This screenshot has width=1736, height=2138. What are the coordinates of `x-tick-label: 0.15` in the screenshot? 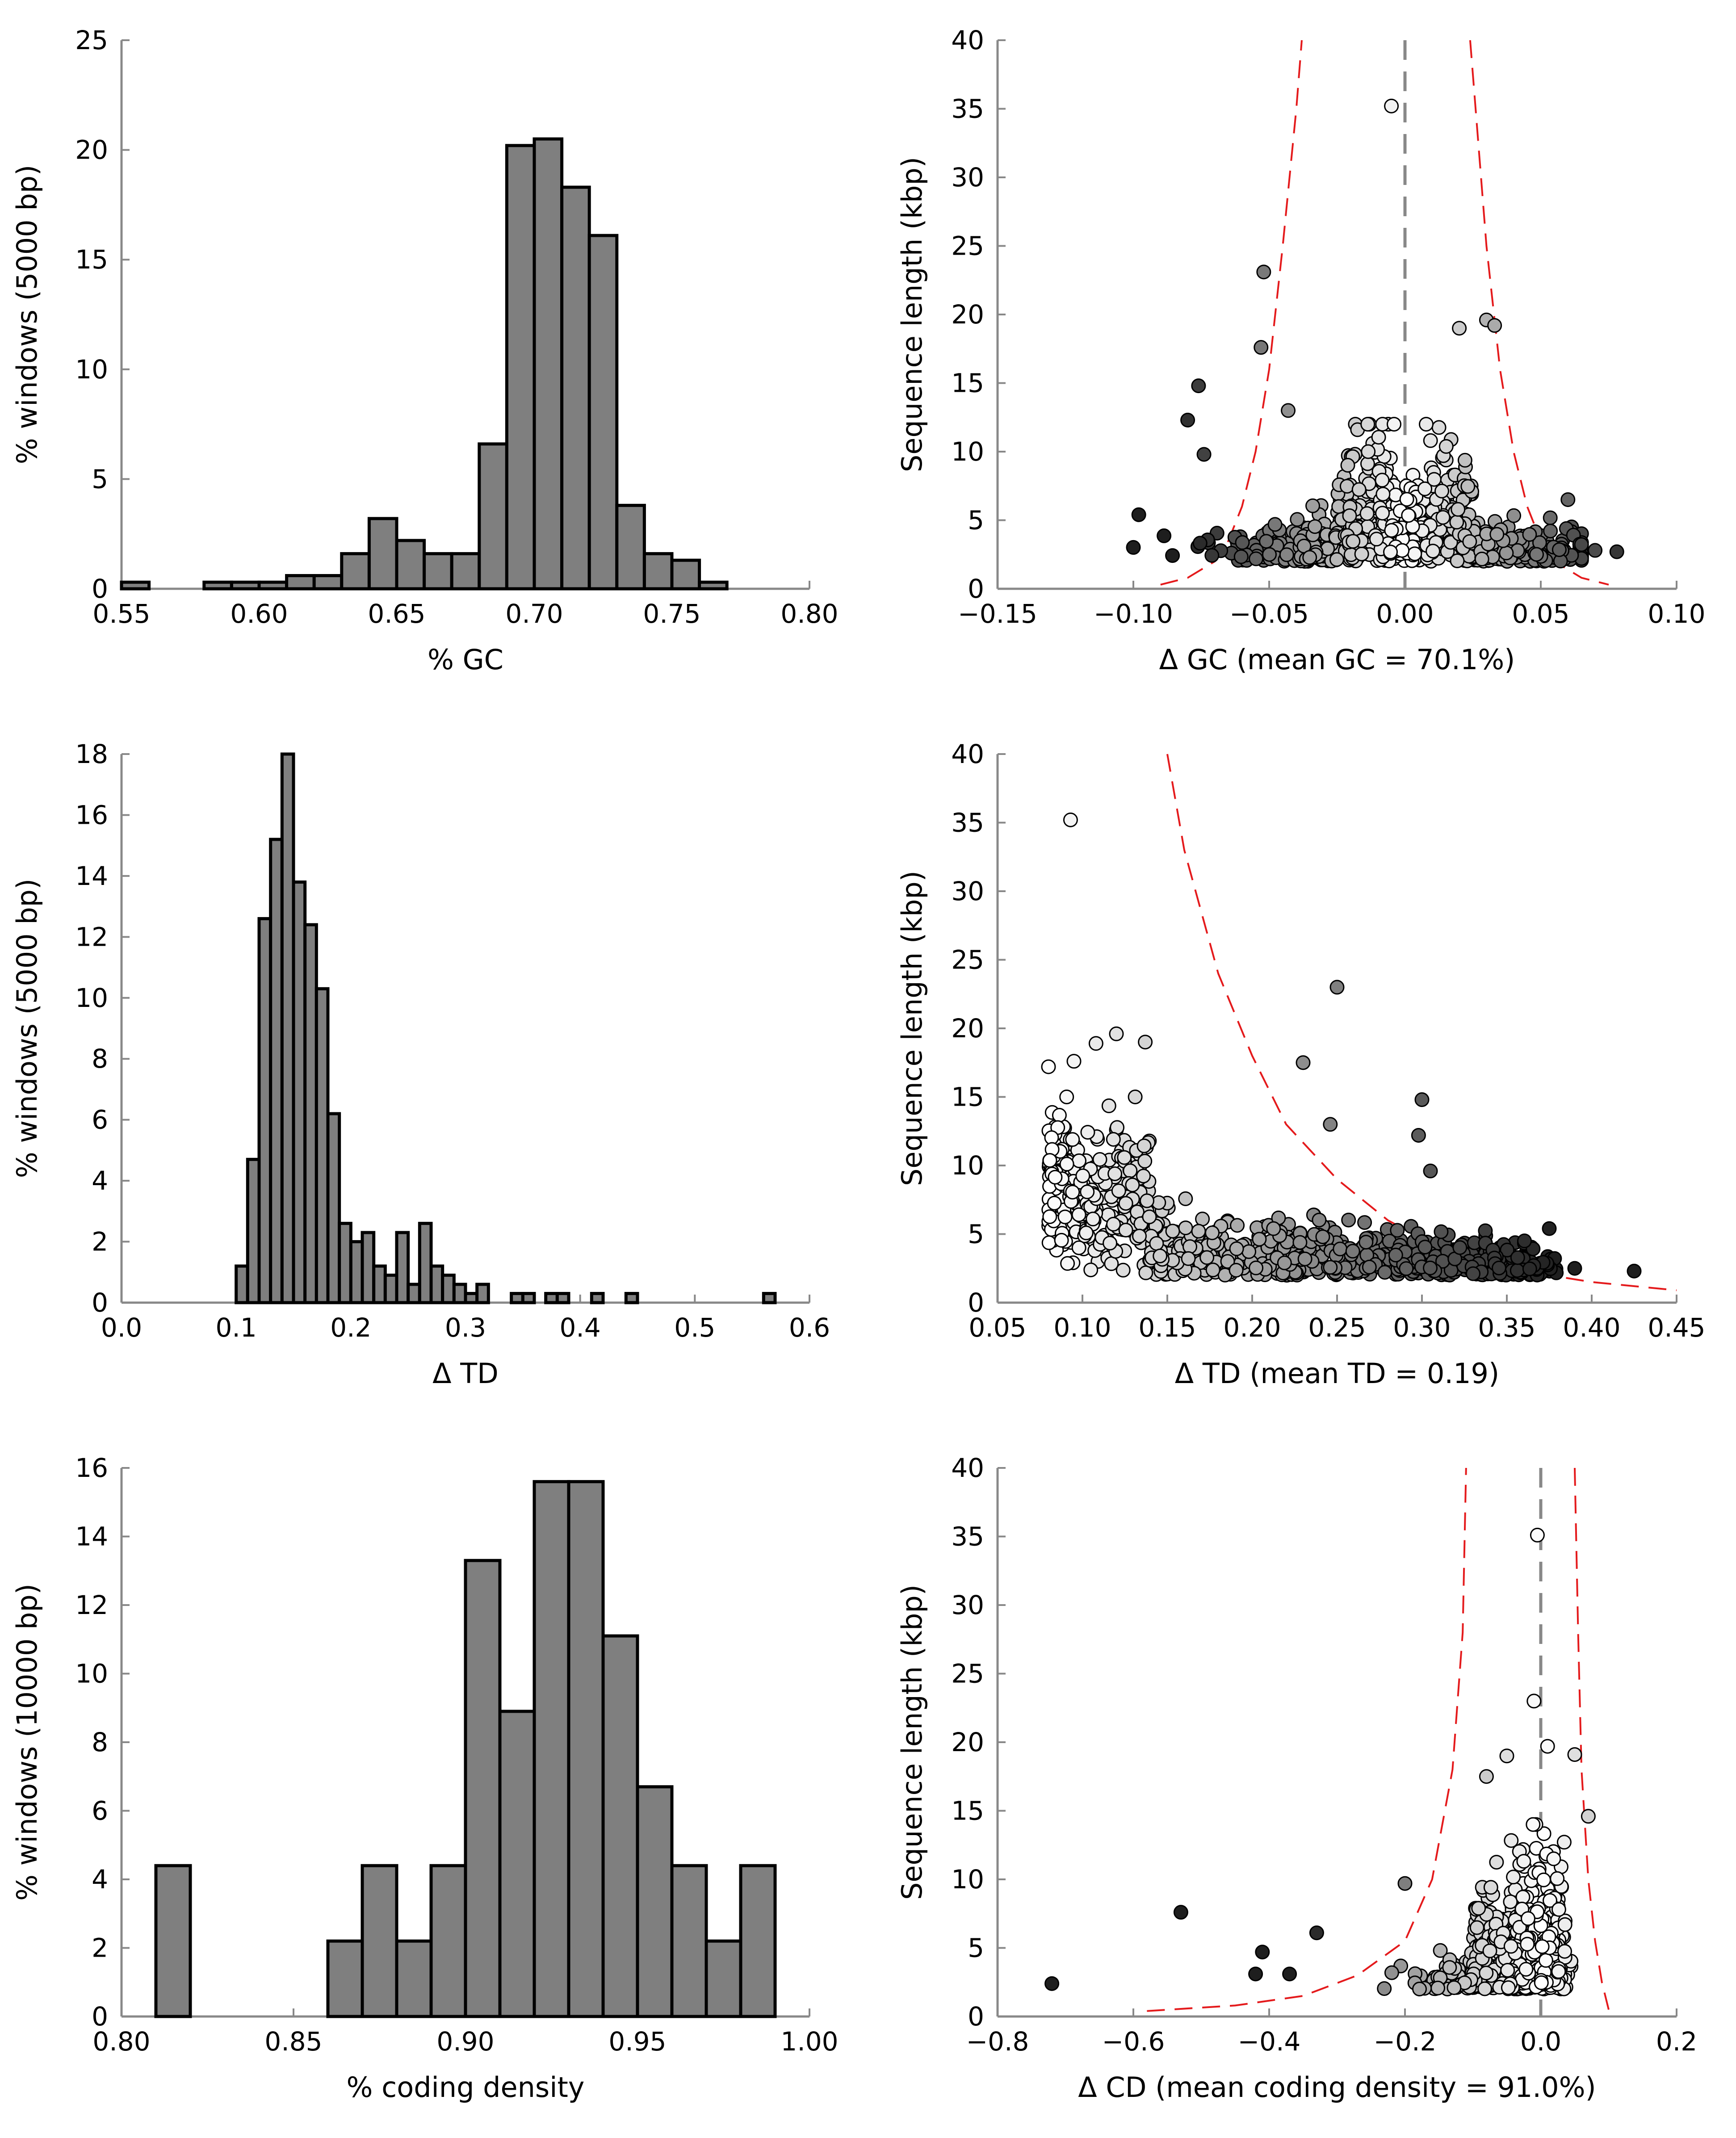 It's located at (1167, 1328).